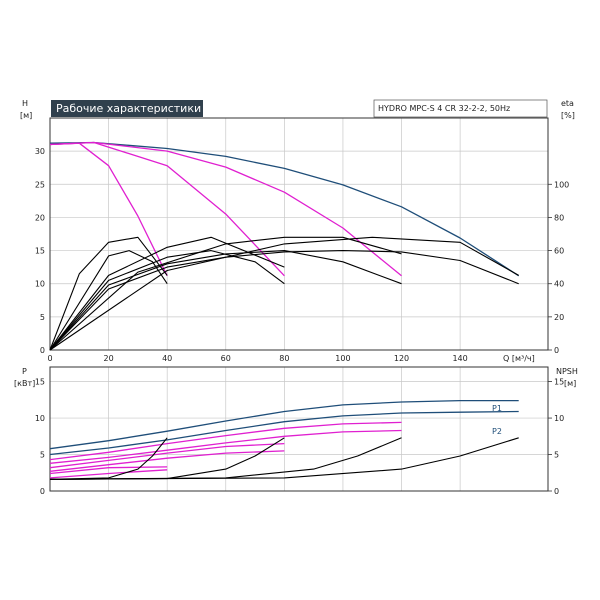  What do you see at coordinates (108, 300) in the screenshot?
I see `series-H-min-pump-line` at bounding box center [108, 300].